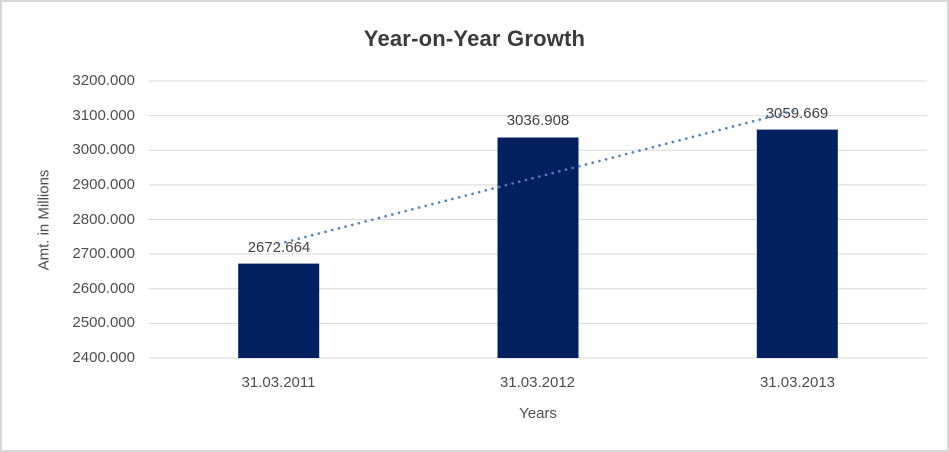 Image resolution: width=949 pixels, height=452 pixels. What do you see at coordinates (278, 382) in the screenshot?
I see `x-tick-label-31.03.2011: 31.03.2011` at bounding box center [278, 382].